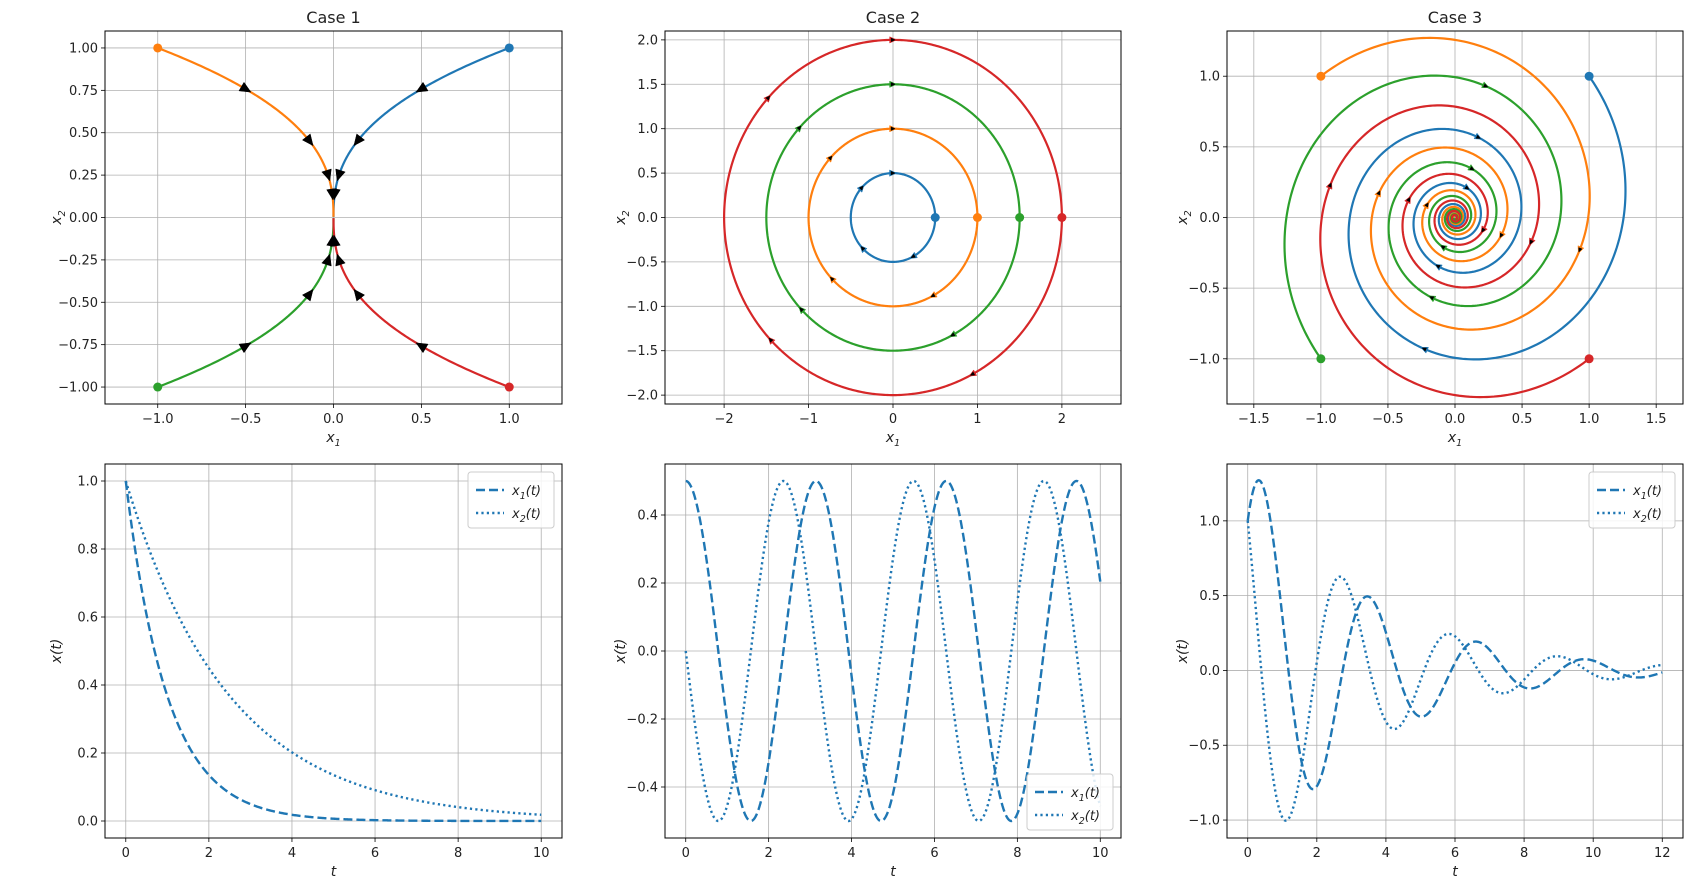 The height and width of the screenshot is (889, 1690). Describe the element at coordinates (977, 419) in the screenshot. I see `x-tick-label: 1` at that location.